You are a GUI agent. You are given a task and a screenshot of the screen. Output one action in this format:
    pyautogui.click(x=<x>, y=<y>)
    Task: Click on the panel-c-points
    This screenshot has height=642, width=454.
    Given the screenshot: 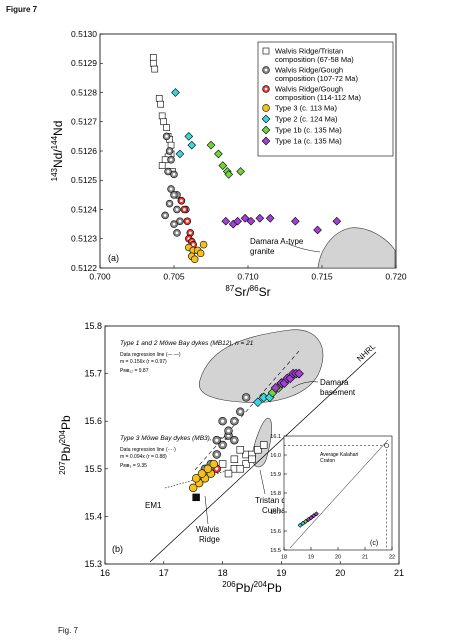 What is the action you would take?
    pyautogui.click(x=336, y=496)
    